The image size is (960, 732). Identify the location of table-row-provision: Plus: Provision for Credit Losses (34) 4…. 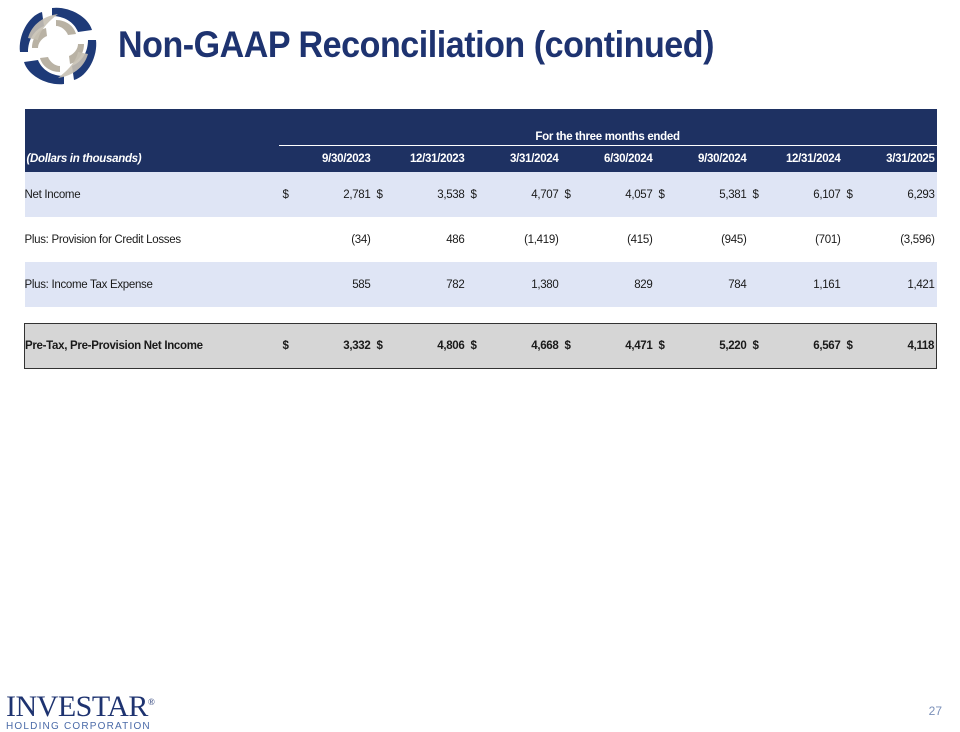
(481, 239).